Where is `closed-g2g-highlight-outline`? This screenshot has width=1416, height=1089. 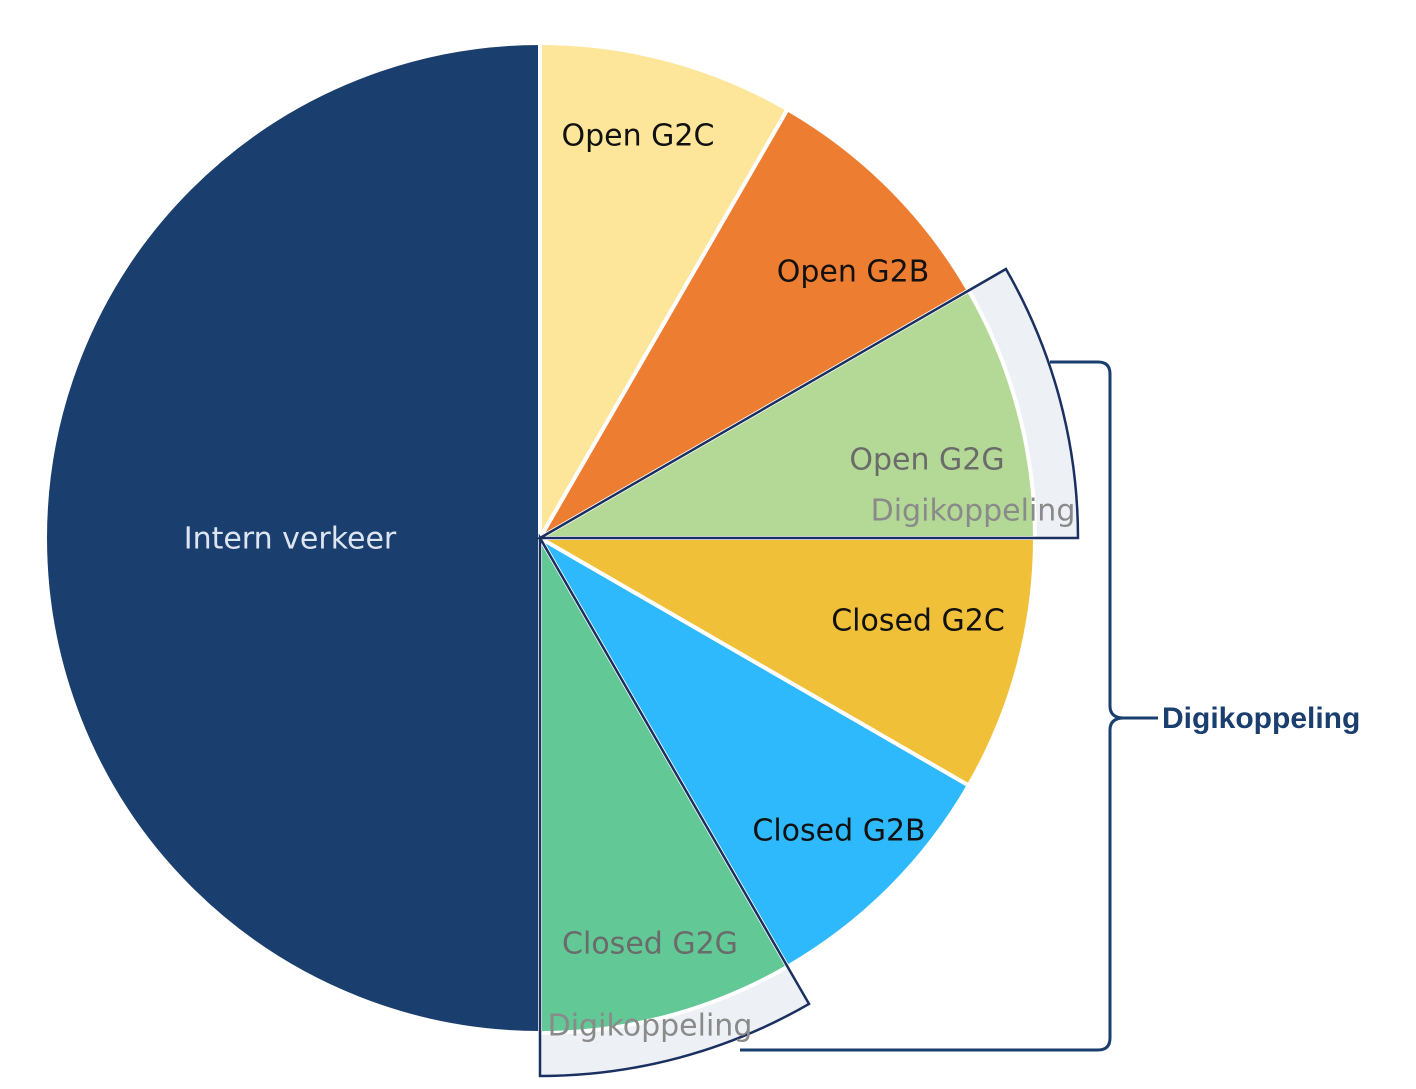 closed-g2g-highlight-outline is located at coordinates (674, 805).